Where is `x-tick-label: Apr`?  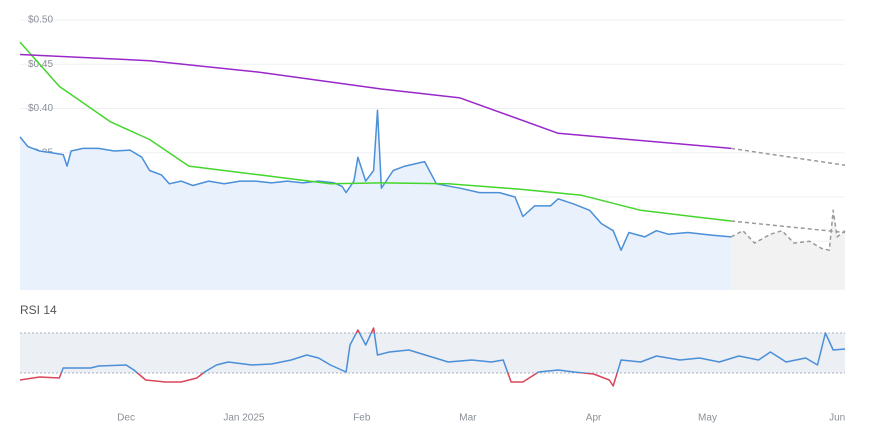 x-tick-label: Apr is located at coordinates (594, 418).